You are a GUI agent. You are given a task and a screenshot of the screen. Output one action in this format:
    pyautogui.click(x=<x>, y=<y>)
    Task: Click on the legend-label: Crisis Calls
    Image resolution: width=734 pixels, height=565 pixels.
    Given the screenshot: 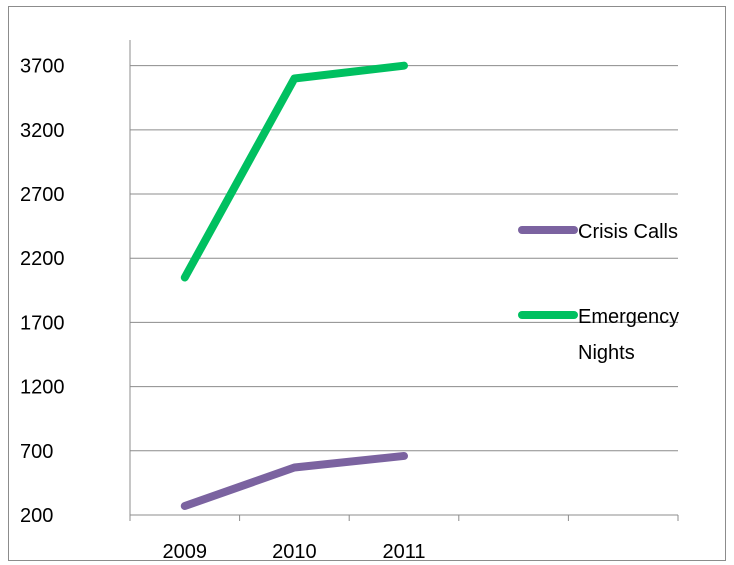 What is the action you would take?
    pyautogui.click(x=628, y=232)
    